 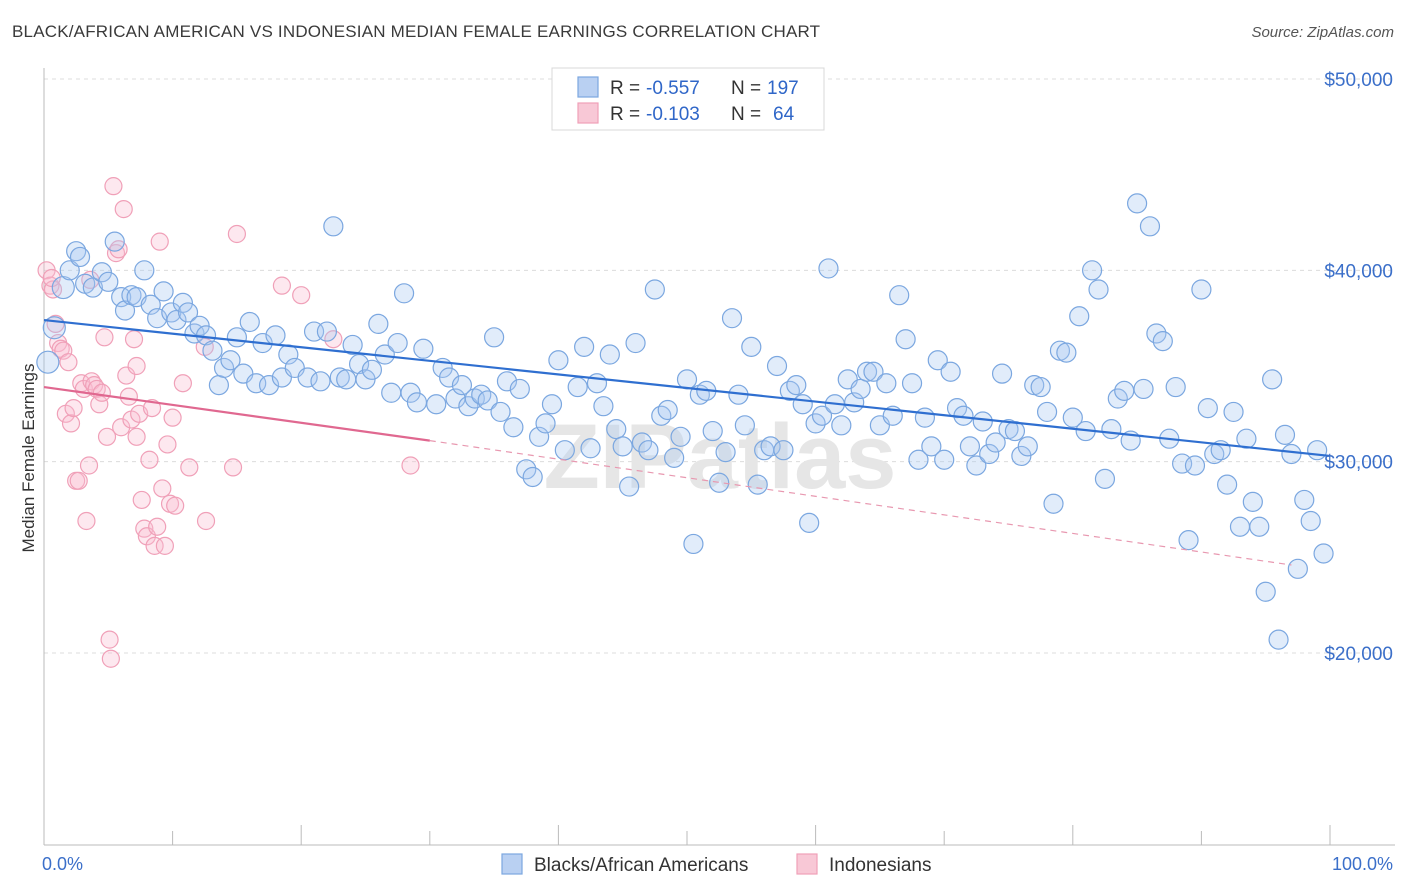 I want to click on bottom-legend-blacks: Blacks/African Americans, so click(x=641, y=865).